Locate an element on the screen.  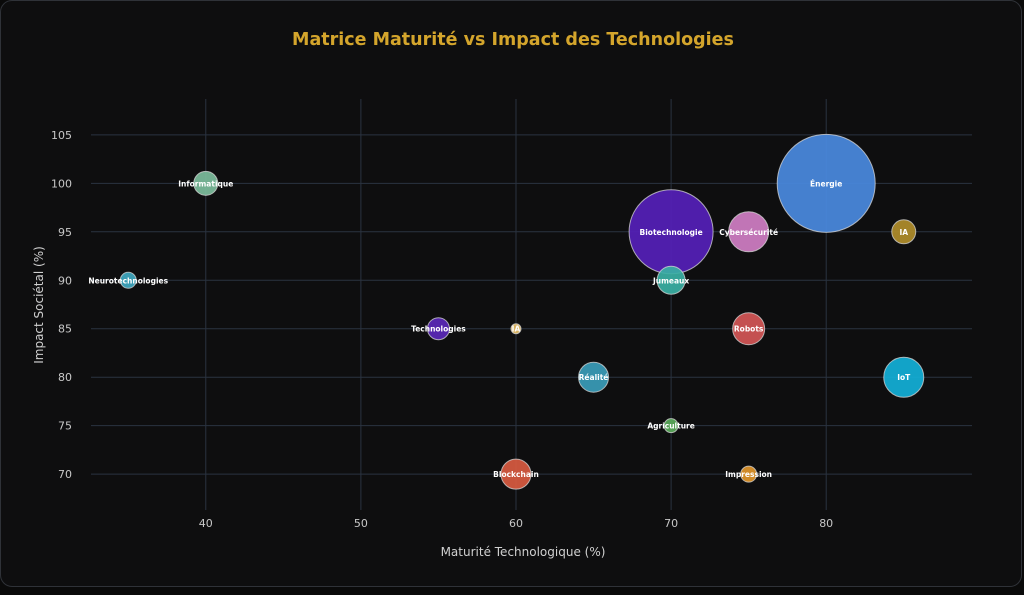
x-tick-label: 50 is located at coordinates (361, 523).